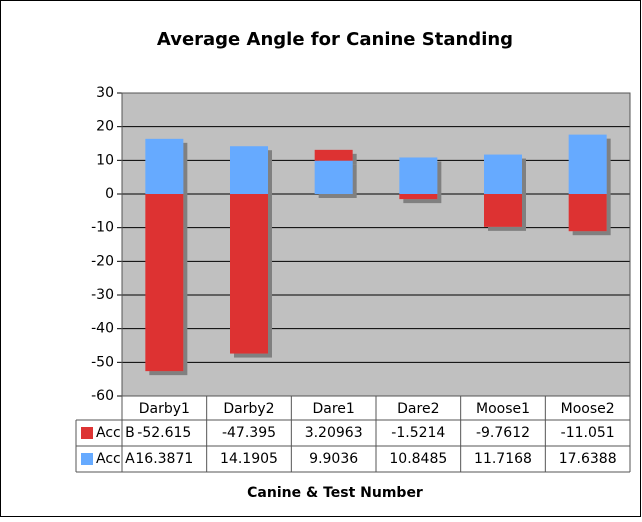 This screenshot has width=642, height=522. I want to click on table-cell: -11.051, so click(588, 433).